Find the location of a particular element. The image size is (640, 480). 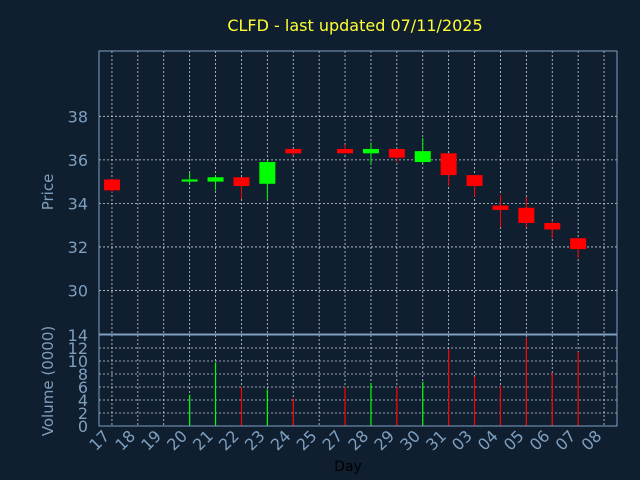

chart-title: CLFD - last updated 07/11/2025 is located at coordinates (354, 25).